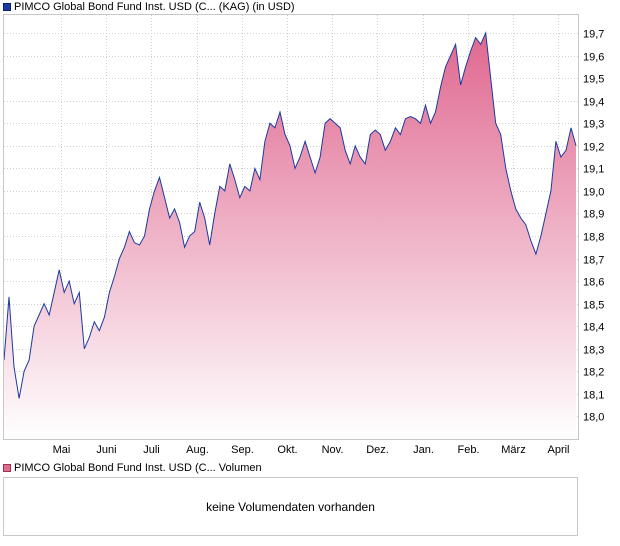 Image resolution: width=620 pixels, height=546 pixels. Describe the element at coordinates (333, 450) in the screenshot. I see `x-tick-label: Nov.` at that location.